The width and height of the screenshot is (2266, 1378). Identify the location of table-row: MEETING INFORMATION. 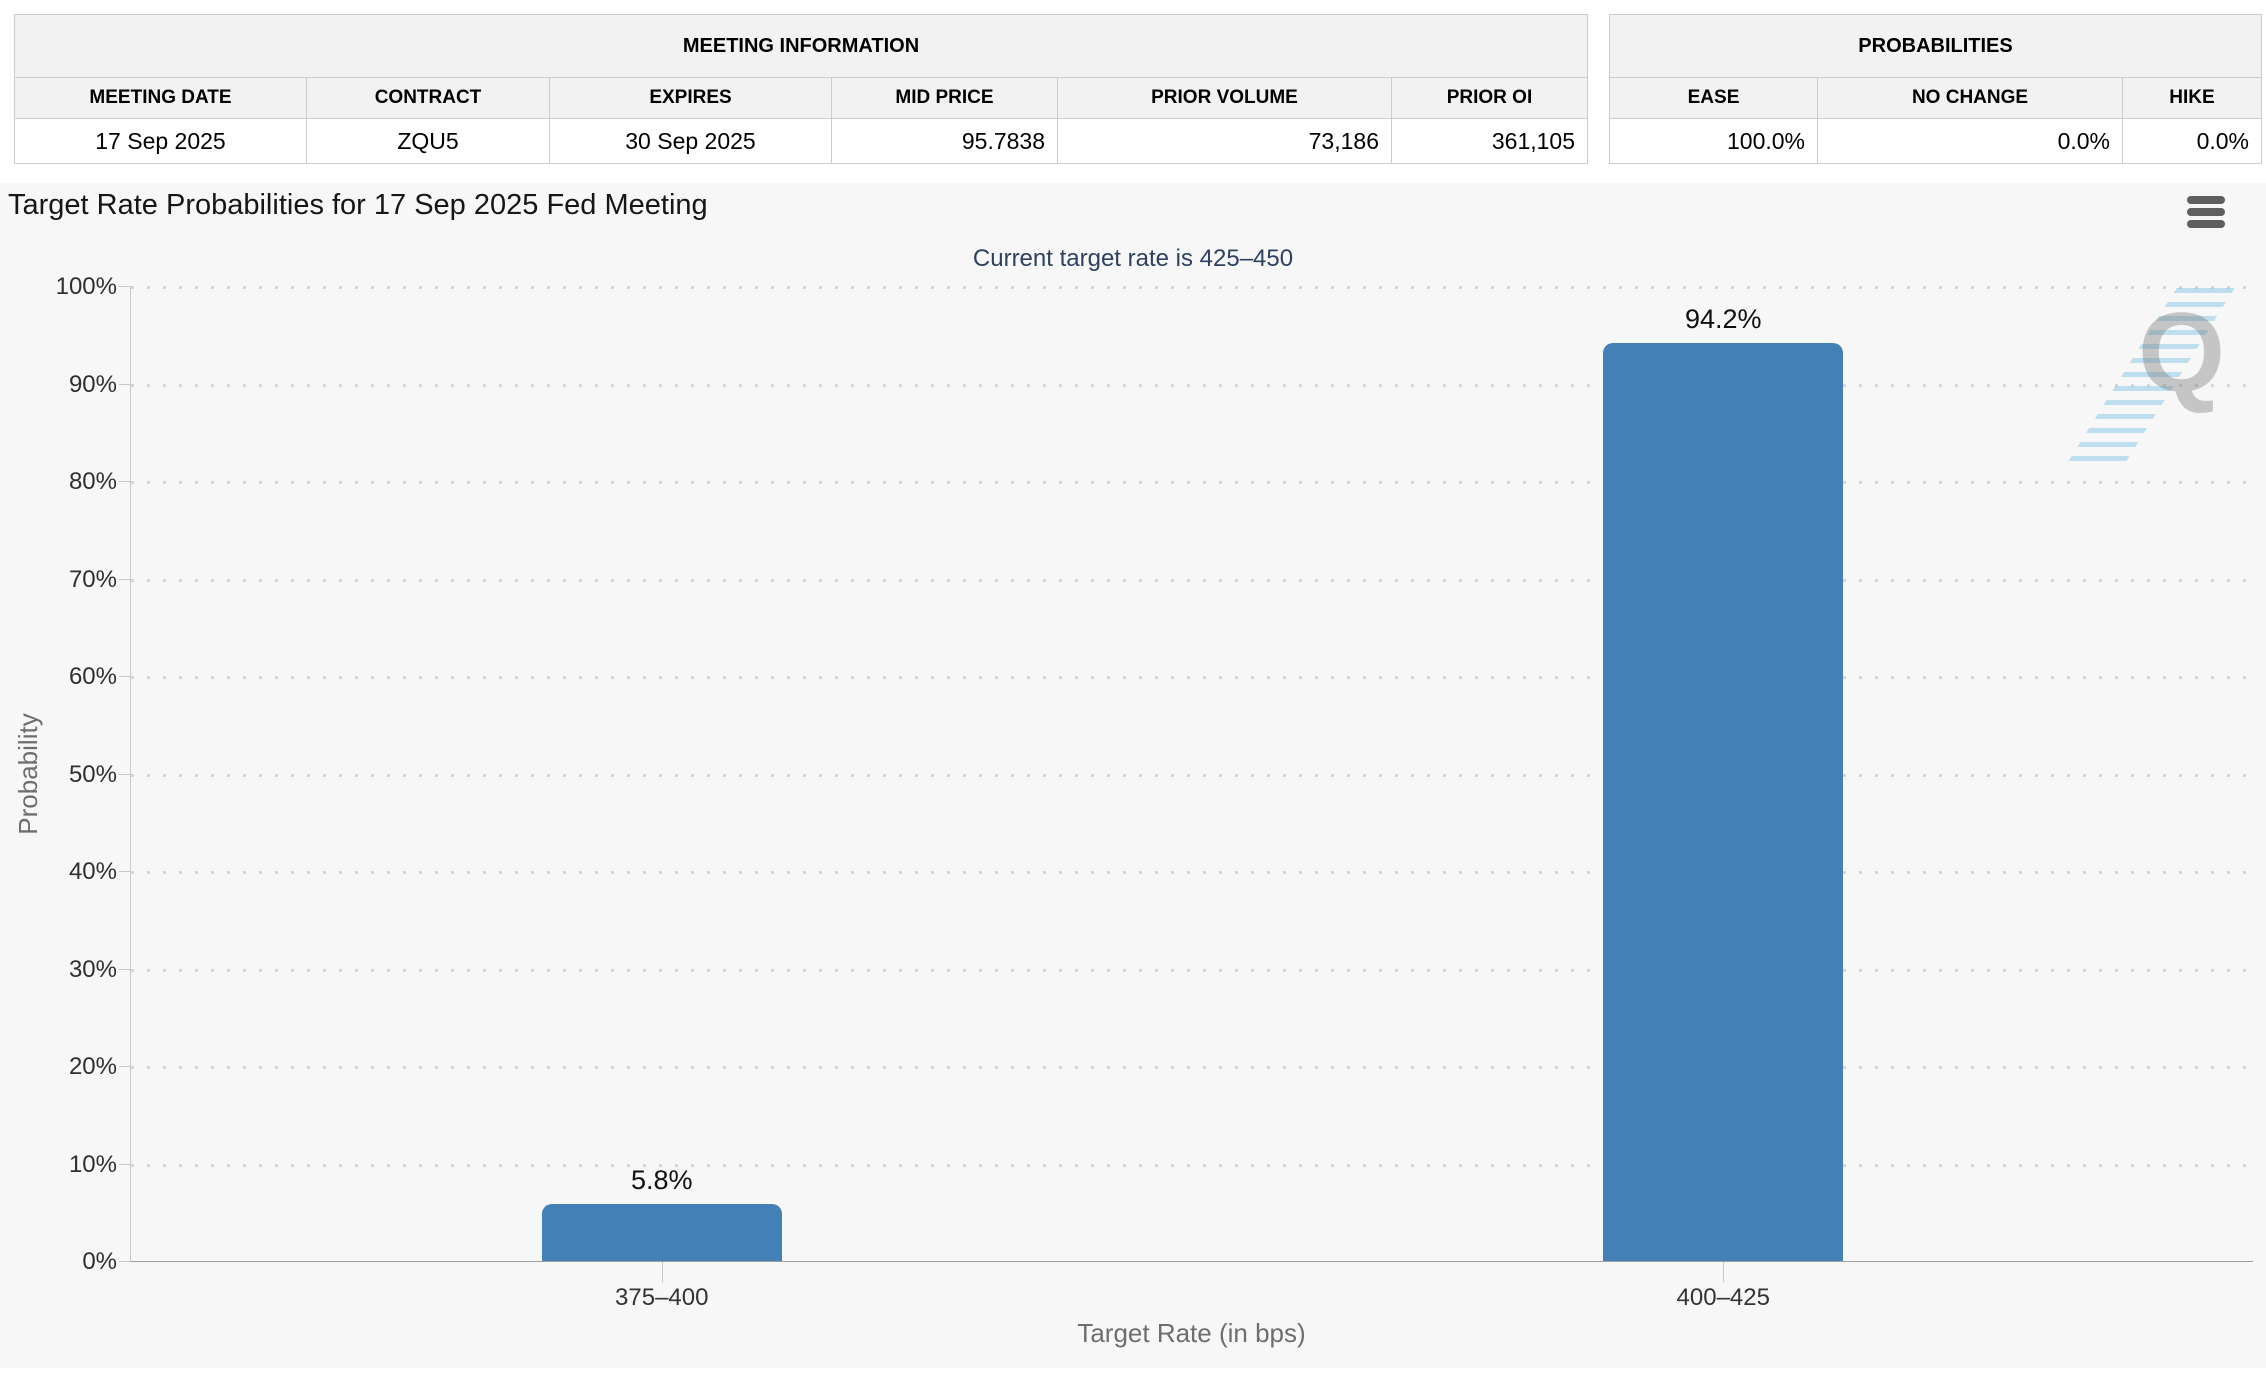
(801, 46).